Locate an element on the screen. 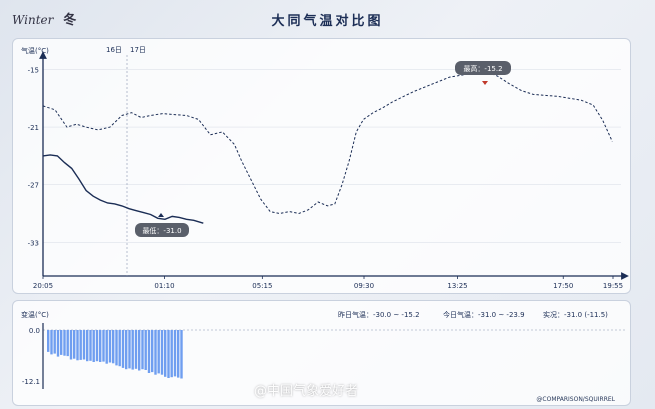  x-tick-label: 05:15 is located at coordinates (262, 286).